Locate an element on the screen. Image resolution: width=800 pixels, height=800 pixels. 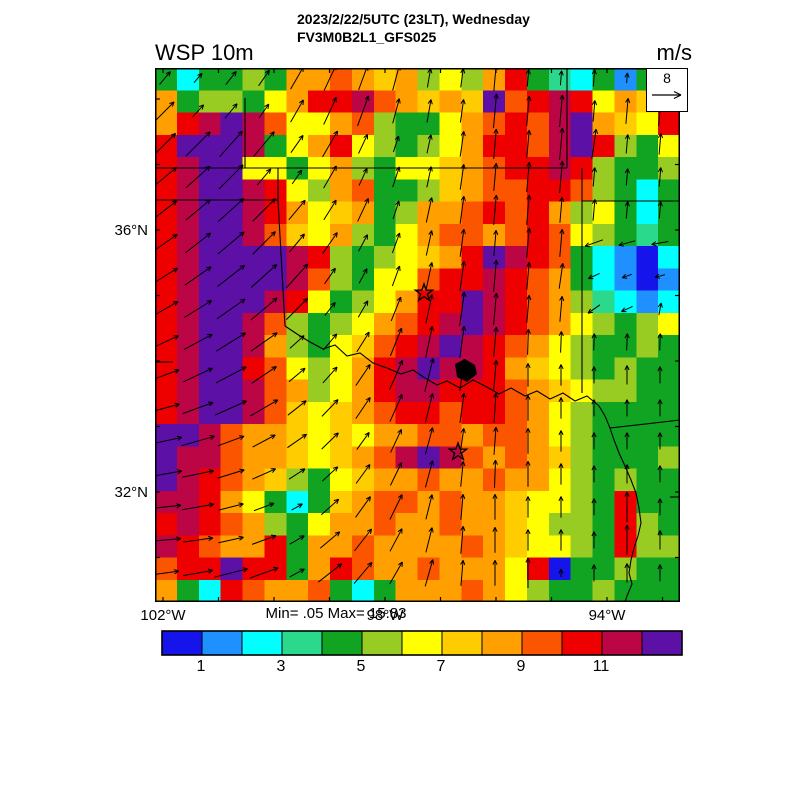
lake-texoma-blob is located at coordinates (466, 370).